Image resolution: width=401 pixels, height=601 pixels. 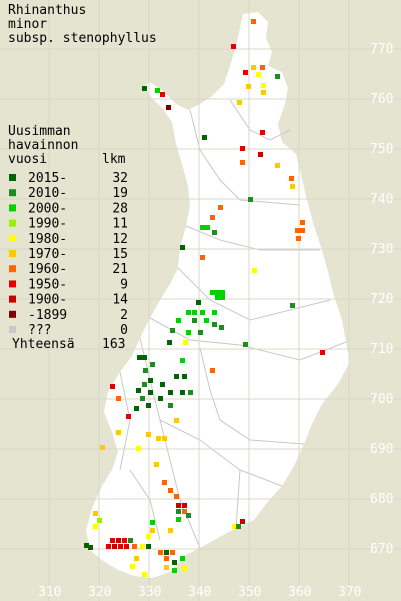 I want to click on x-axis-tick-label: 360, so click(x=299, y=592).